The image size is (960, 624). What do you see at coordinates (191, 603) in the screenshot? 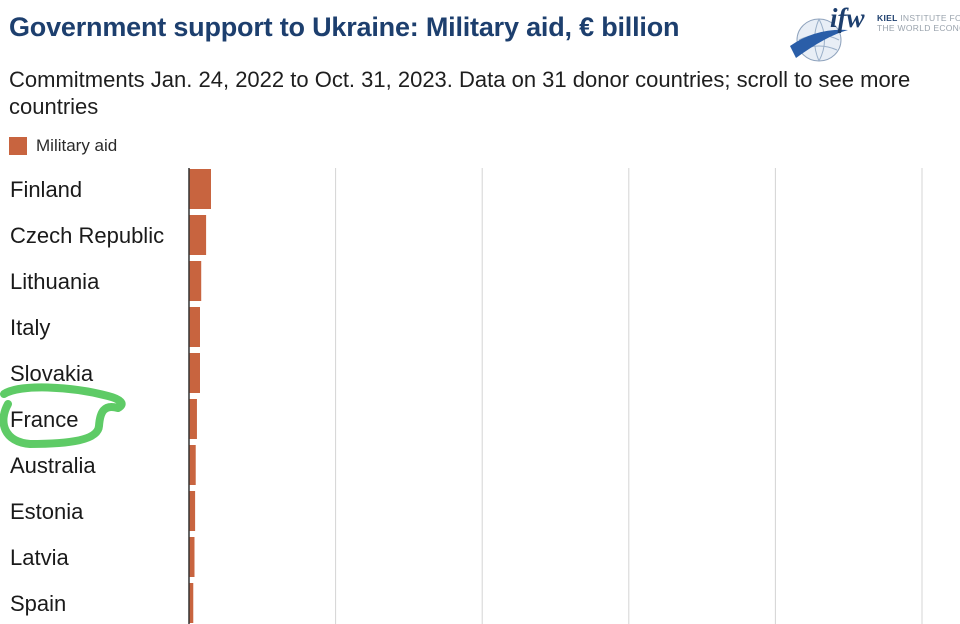
I see `bar-spain` at bounding box center [191, 603].